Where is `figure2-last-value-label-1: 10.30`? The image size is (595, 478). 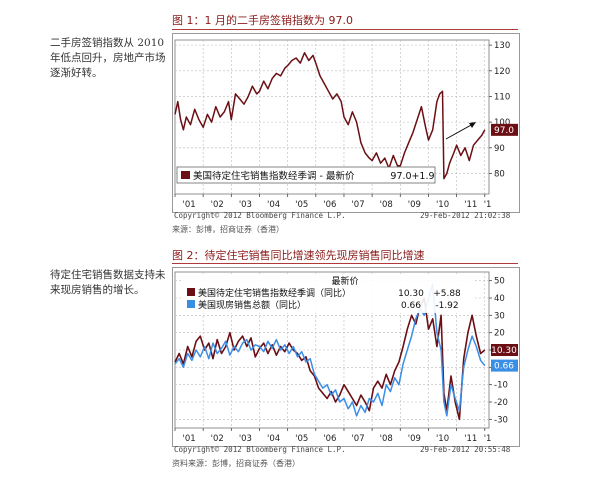
figure2-last-value-label-1: 10.30 is located at coordinates (504, 351).